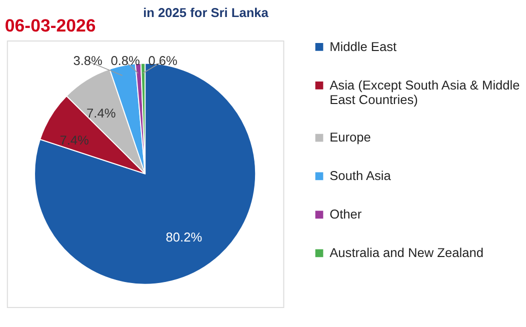 The height and width of the screenshot is (327, 526). I want to click on legend-label: Other, so click(346, 214).